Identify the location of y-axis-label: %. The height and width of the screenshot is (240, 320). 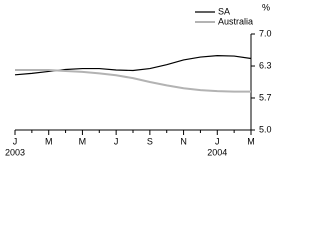
(266, 7).